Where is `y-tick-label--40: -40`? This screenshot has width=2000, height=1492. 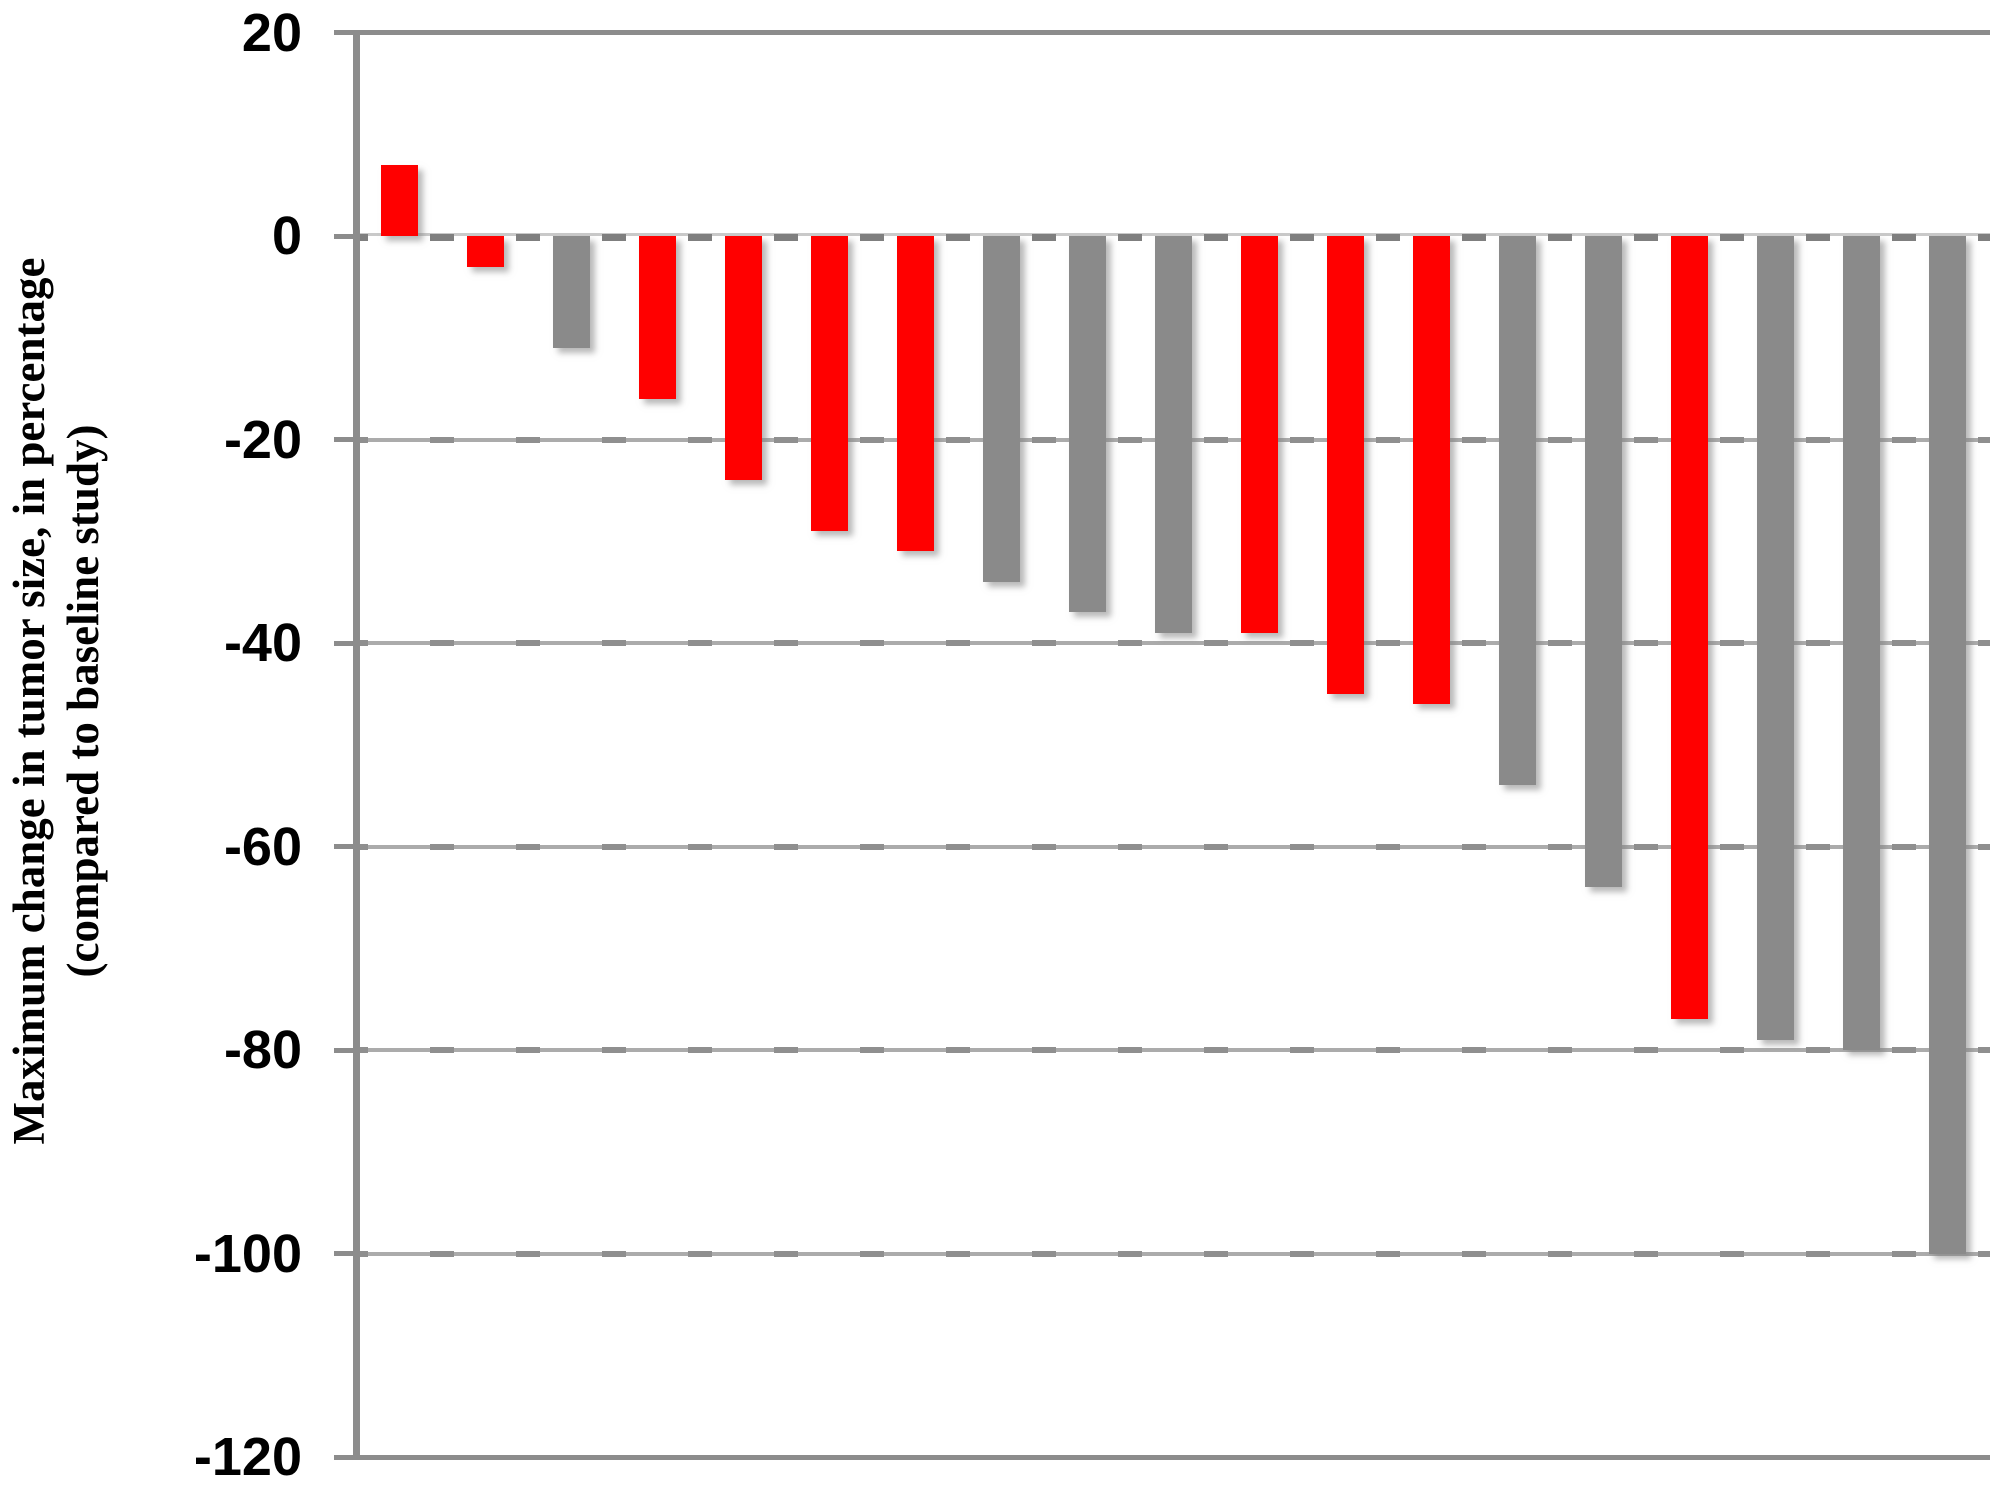 y-tick-label--40: -40 is located at coordinates (262, 643).